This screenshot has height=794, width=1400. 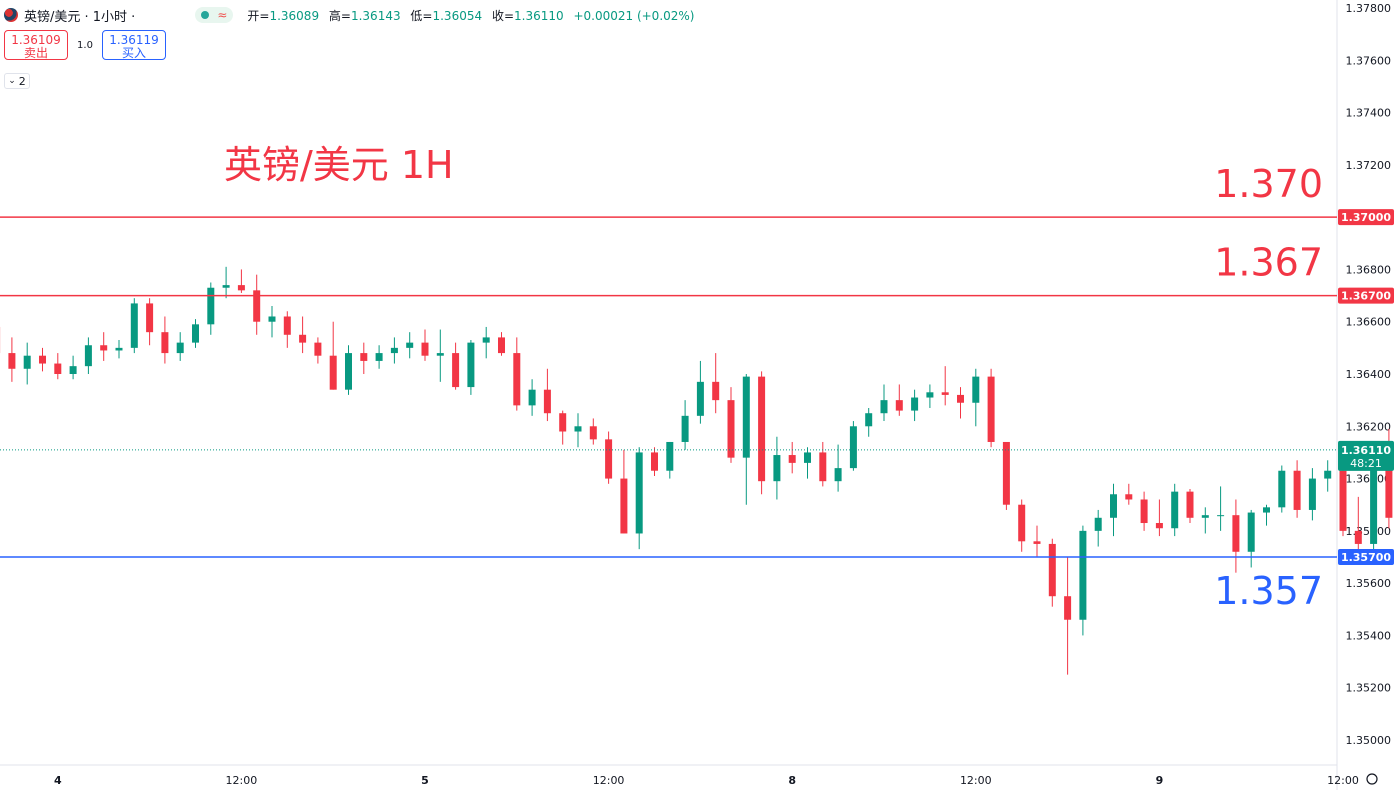 I want to click on bar-countdown: 48:21, so click(x=1366, y=463).